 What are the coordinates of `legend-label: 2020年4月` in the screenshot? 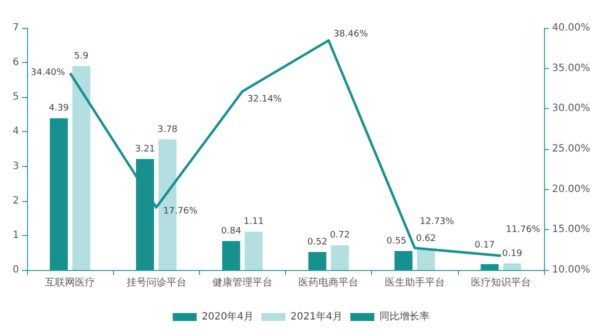 It's located at (228, 316).